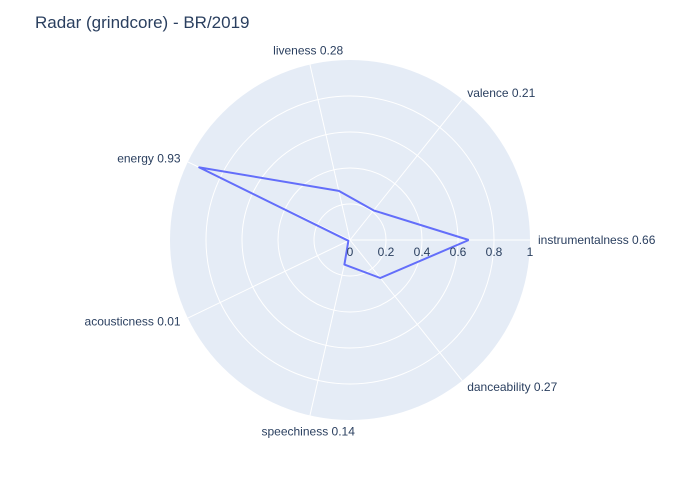 Image resolution: width=700 pixels, height=500 pixels. I want to click on axis-label-instrumentalness: instrumentalness 0.66, so click(597, 240).